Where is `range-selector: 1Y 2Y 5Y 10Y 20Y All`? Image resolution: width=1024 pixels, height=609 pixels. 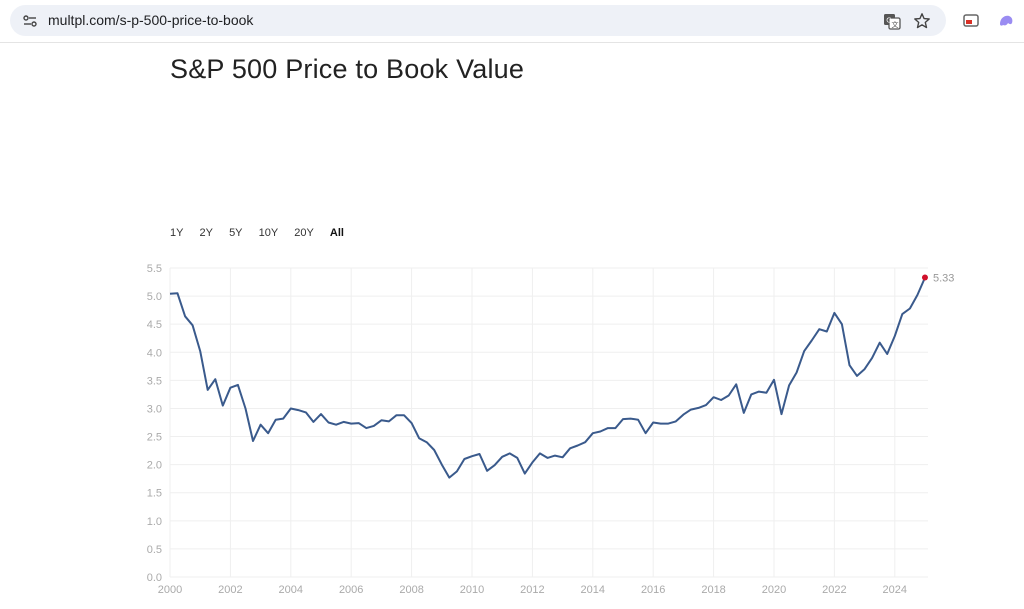 range-selector: 1Y 2Y 5Y 10Y 20Y All is located at coordinates (263, 233).